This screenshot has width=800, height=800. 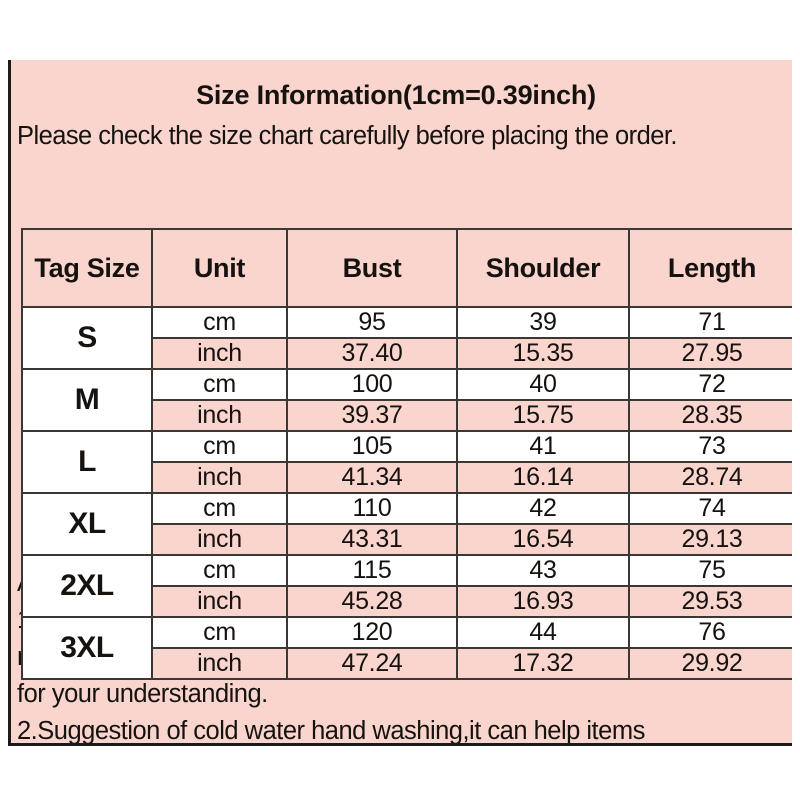 What do you see at coordinates (543, 601) in the screenshot?
I see `shoulder-cell: 16.93` at bounding box center [543, 601].